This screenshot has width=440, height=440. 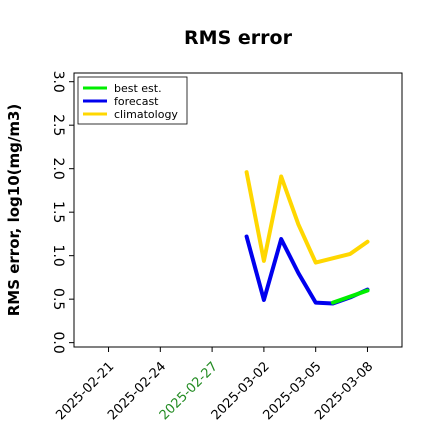 I want to click on series-line-best-est, so click(x=350, y=296).